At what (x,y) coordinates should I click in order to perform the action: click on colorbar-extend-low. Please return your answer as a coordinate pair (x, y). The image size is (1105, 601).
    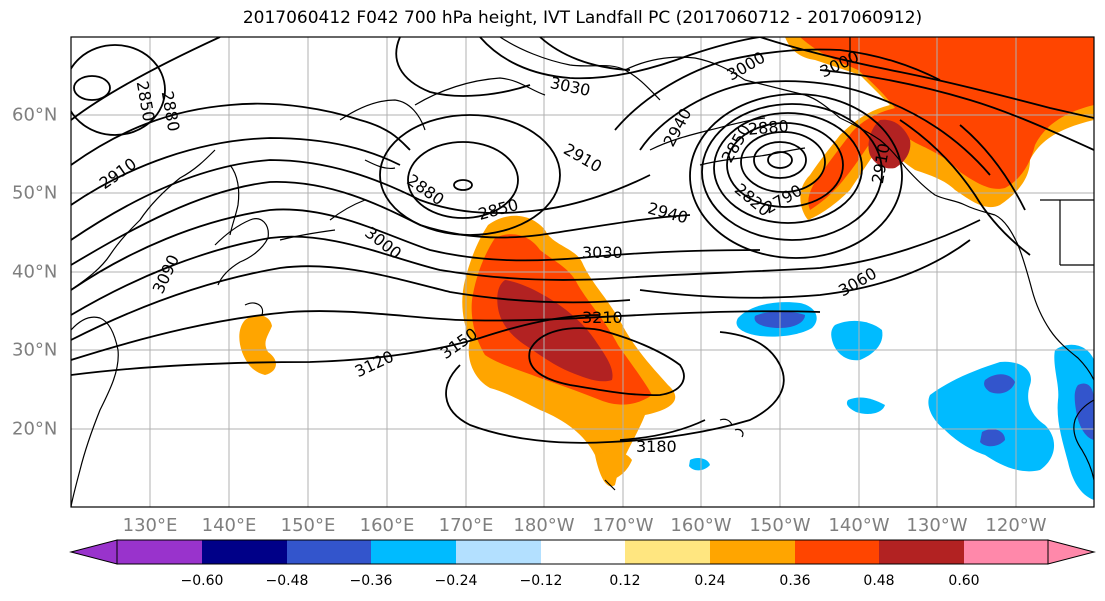
    Looking at the image, I should click on (93, 552).